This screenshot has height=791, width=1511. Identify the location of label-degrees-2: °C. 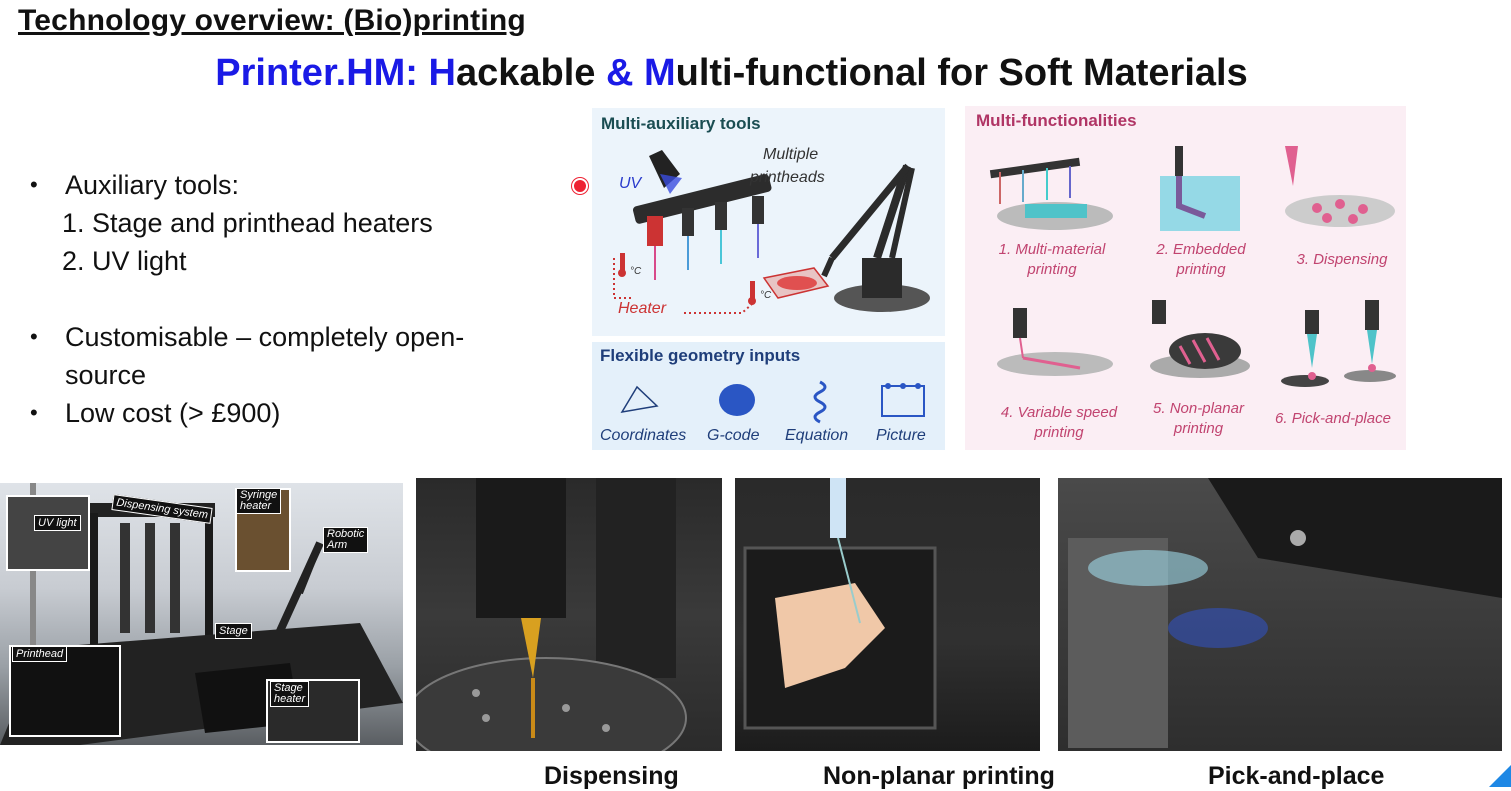
(766, 295).